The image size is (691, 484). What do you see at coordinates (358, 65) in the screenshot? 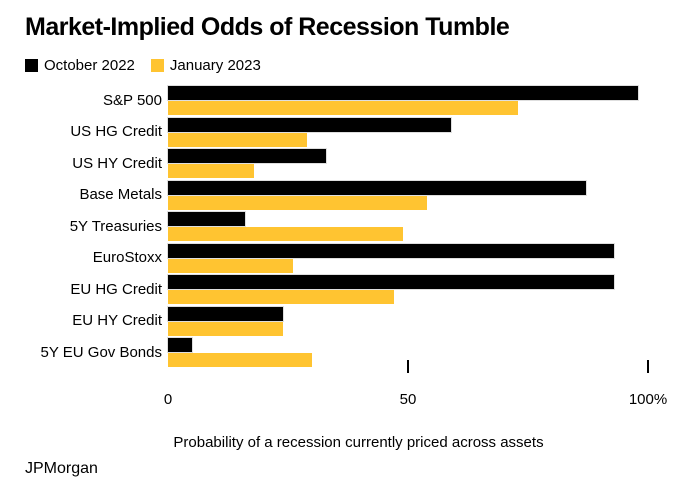
I see `legend: October 2022 January 2023` at bounding box center [358, 65].